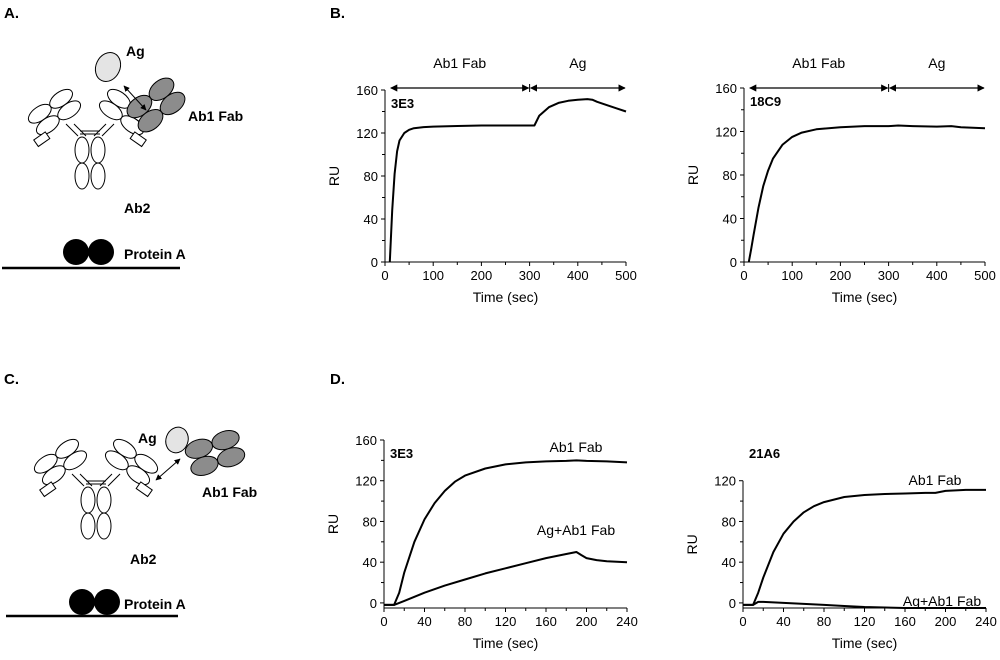  What do you see at coordinates (337, 13) in the screenshot?
I see `panel-label-b: B.` at bounding box center [337, 13].